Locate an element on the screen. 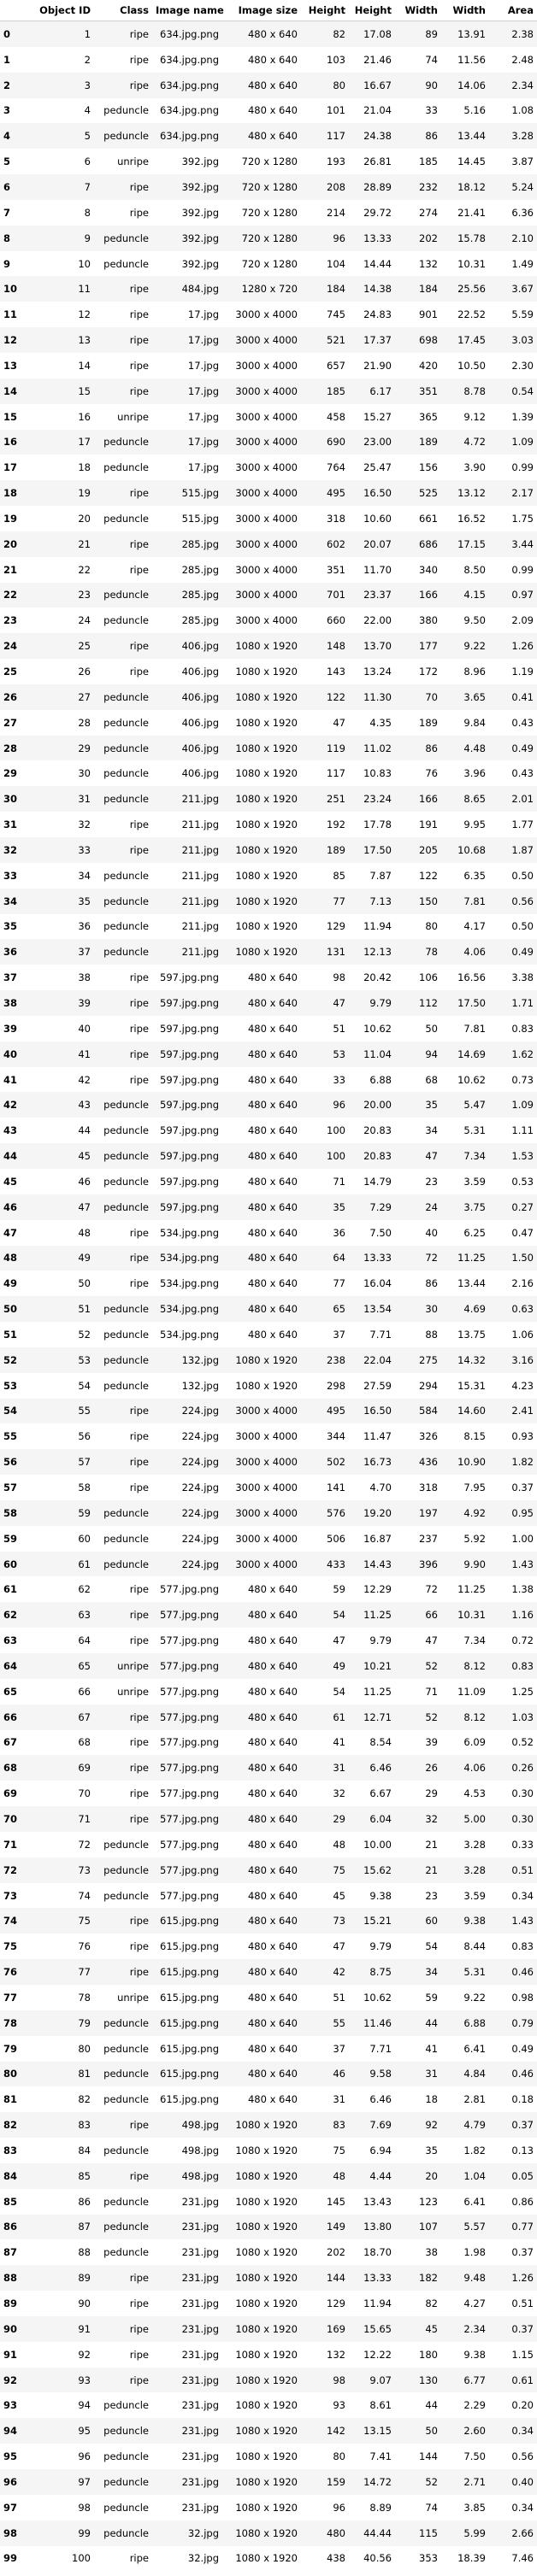 The width and height of the screenshot is (537, 2576). cell-image-name: 634.jpg.png is located at coordinates (187, 59).